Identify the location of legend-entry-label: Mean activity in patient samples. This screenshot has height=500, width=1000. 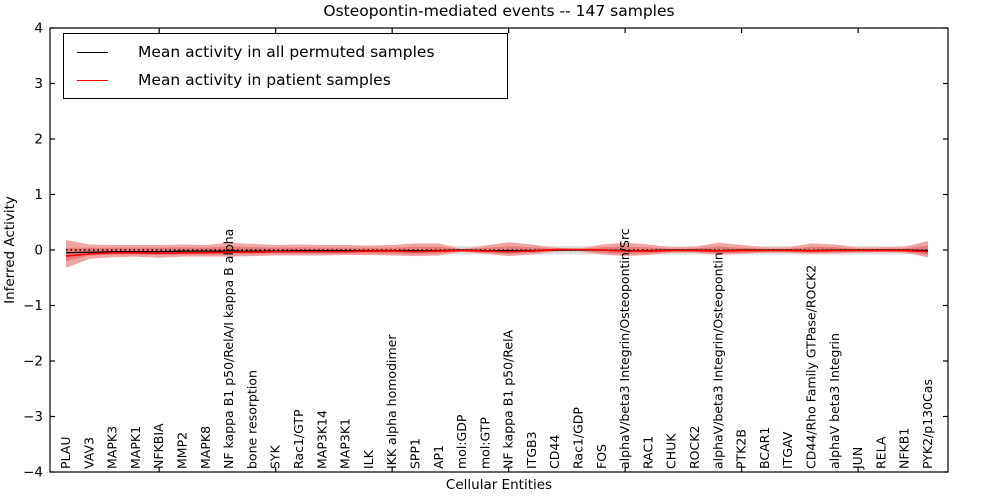
(264, 80).